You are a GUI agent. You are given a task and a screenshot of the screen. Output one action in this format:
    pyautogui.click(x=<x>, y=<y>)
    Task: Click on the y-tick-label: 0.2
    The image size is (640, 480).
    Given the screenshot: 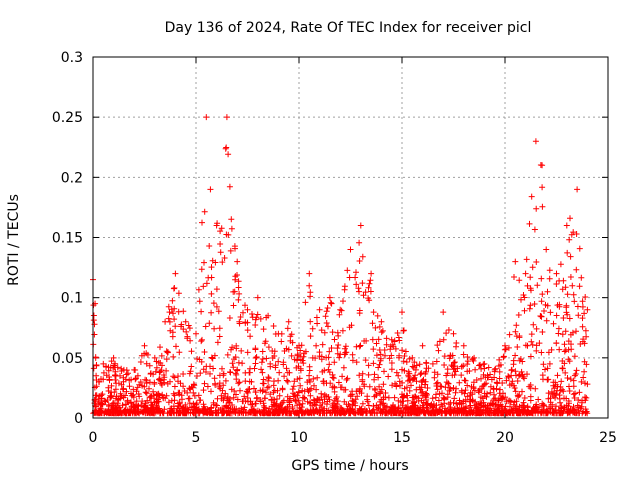 What is the action you would take?
    pyautogui.click(x=72, y=178)
    